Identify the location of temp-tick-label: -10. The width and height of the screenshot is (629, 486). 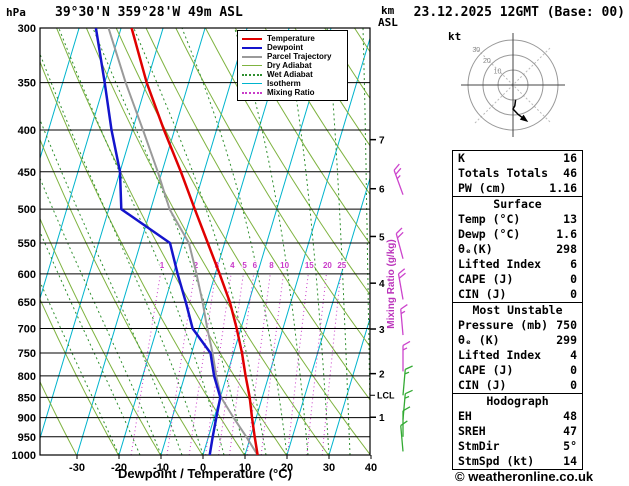
(161, 468).